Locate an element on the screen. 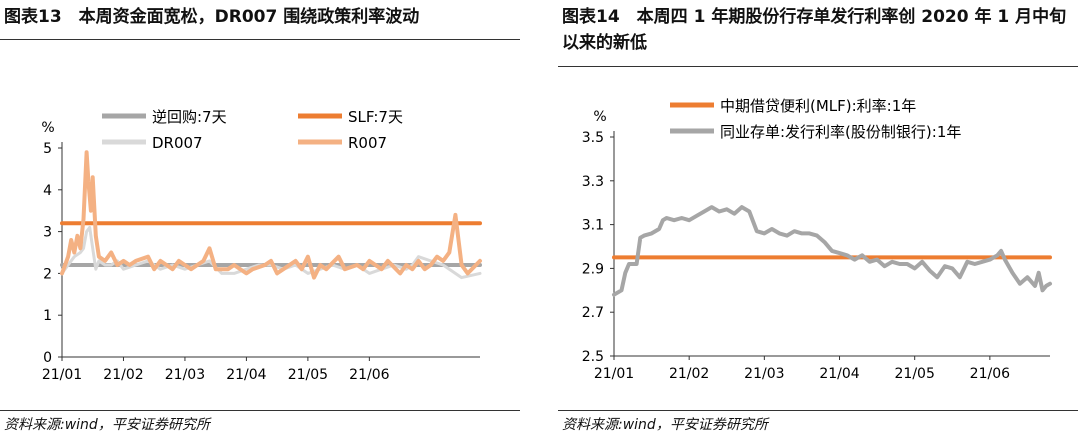  y-tick-label: 0 is located at coordinates (47, 358).